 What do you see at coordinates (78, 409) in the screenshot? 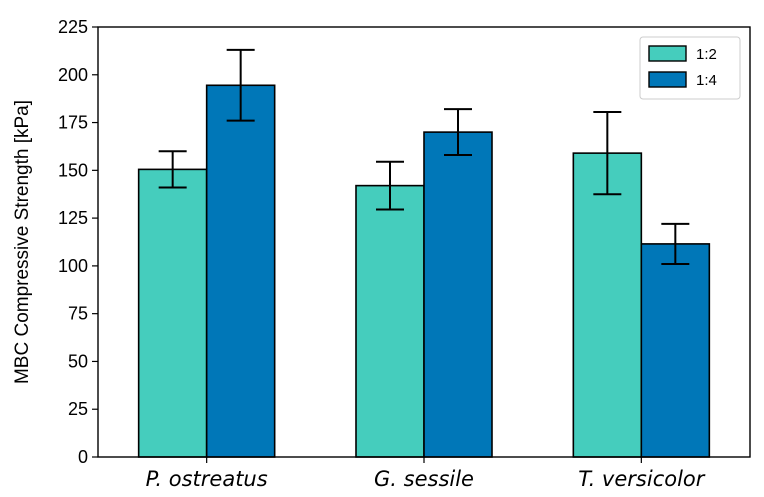
I see `y-tick-label: 25` at bounding box center [78, 409].